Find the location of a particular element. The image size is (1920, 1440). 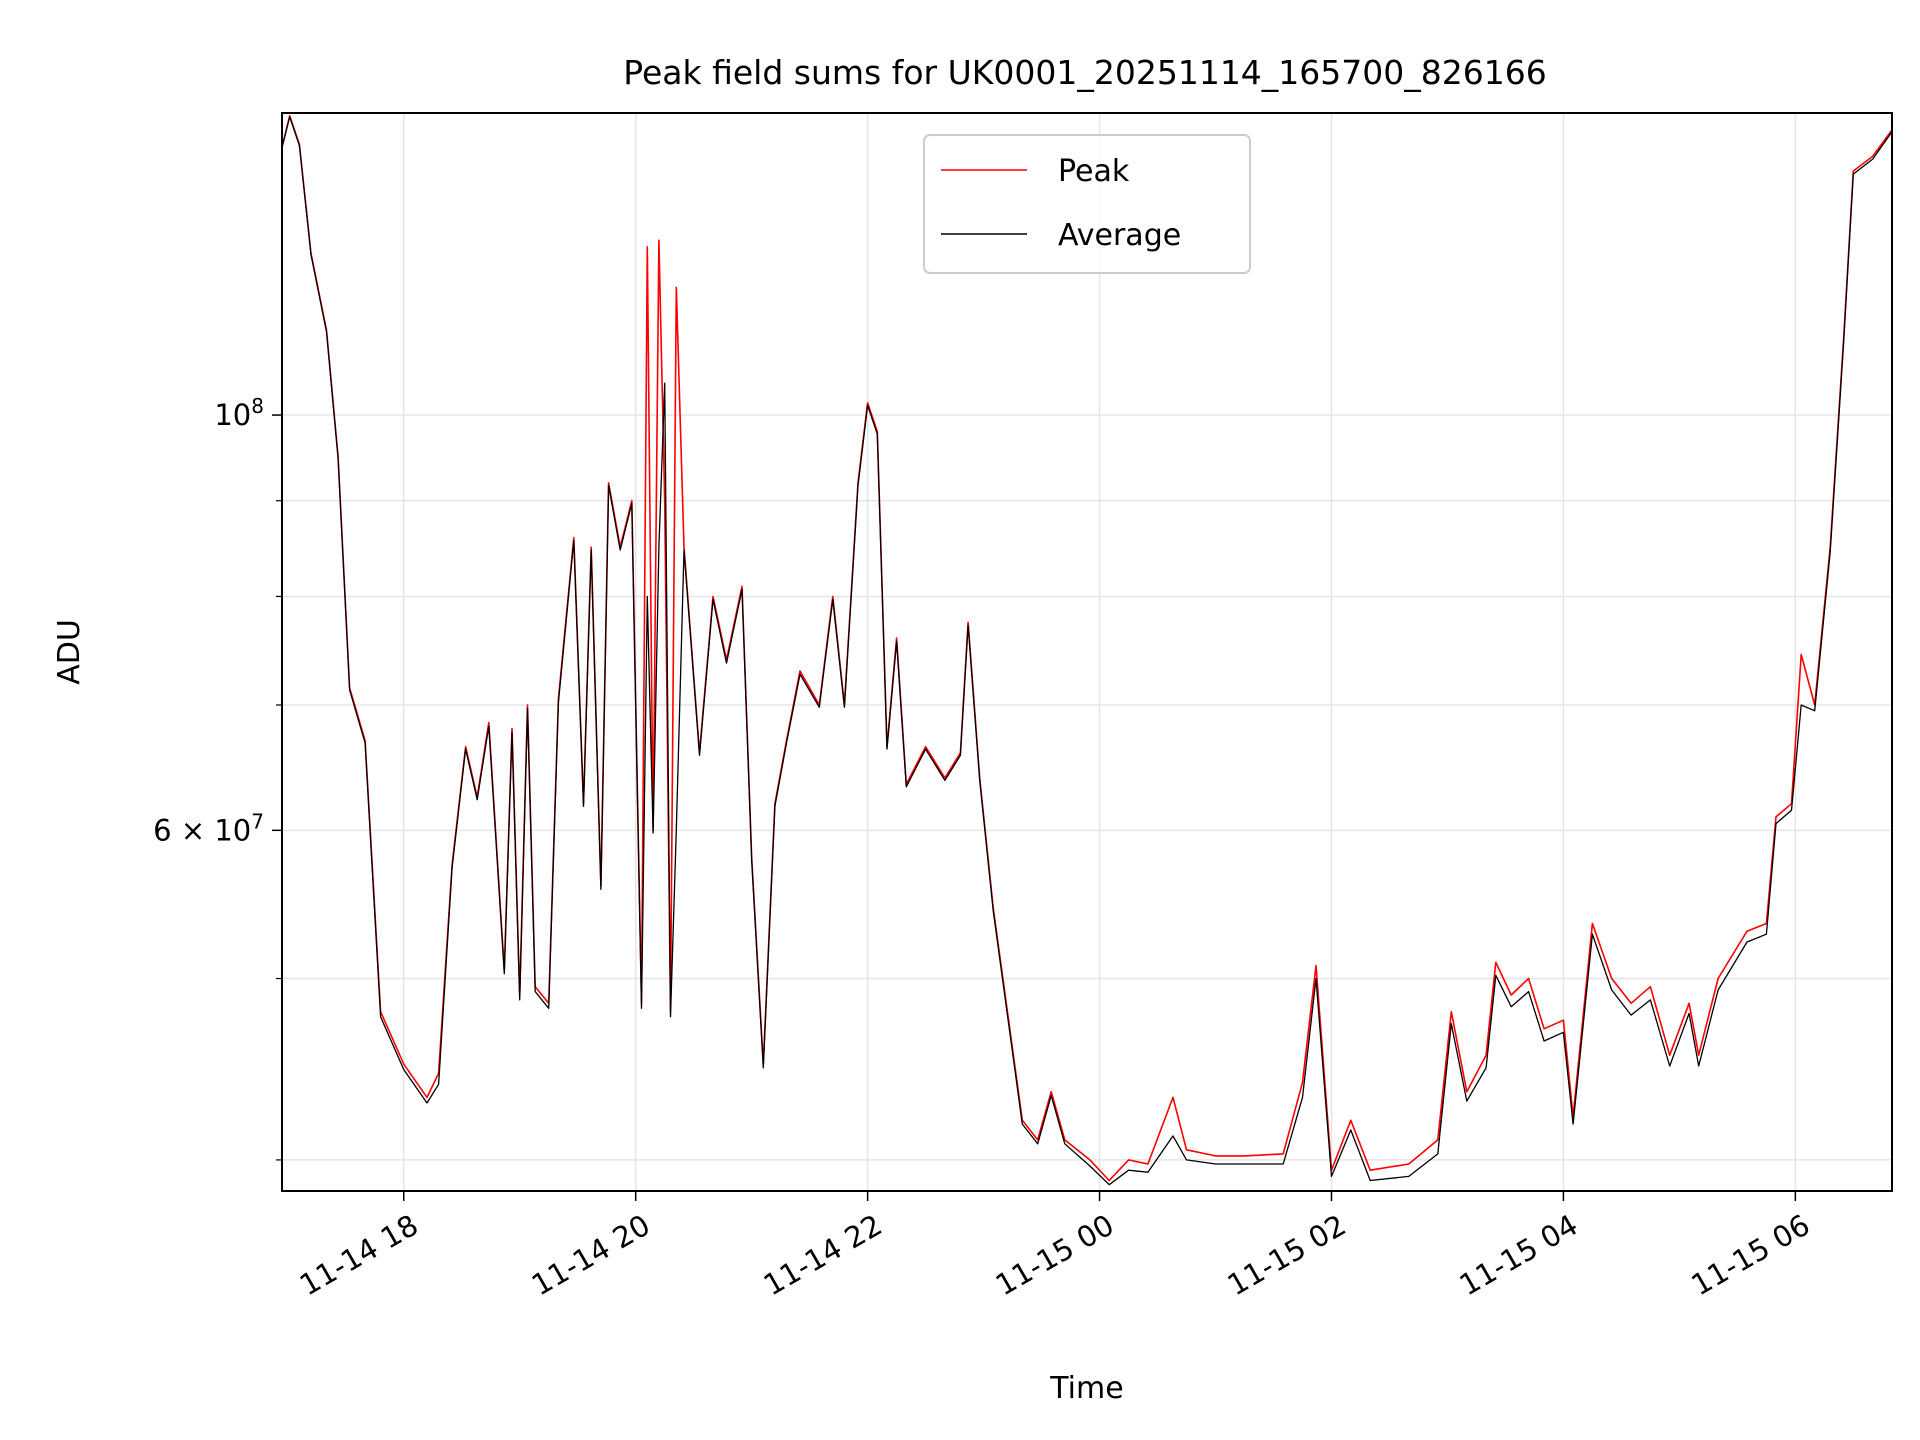

y-tick-label: 108 is located at coordinates (239, 413).